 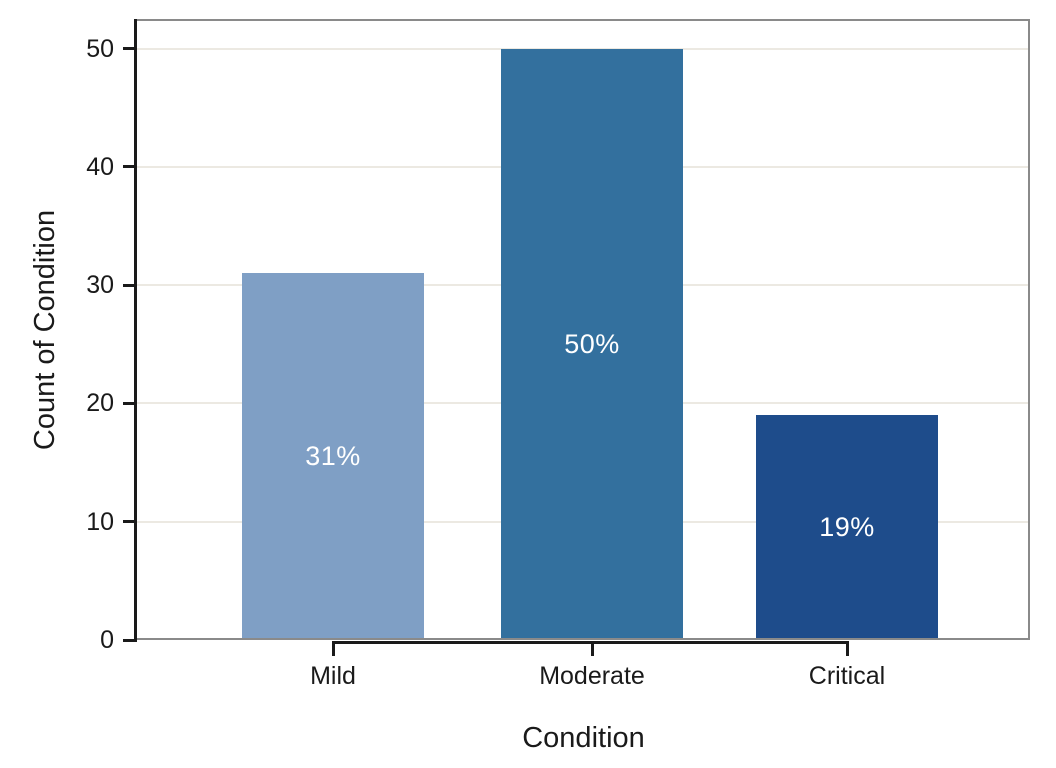 I want to click on y-axis-line, so click(x=135, y=330).